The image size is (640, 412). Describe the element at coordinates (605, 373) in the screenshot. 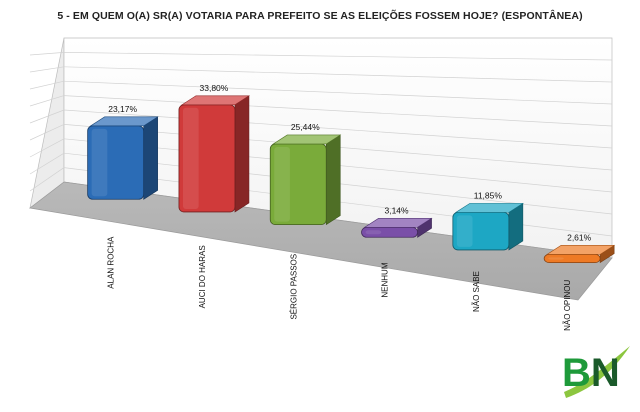

I see `logo-letter-n: N` at that location.